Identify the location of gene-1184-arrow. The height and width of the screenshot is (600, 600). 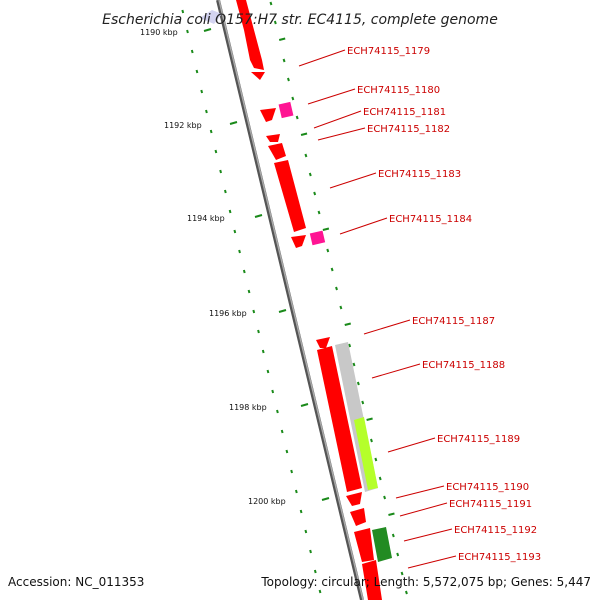
(298, 241).